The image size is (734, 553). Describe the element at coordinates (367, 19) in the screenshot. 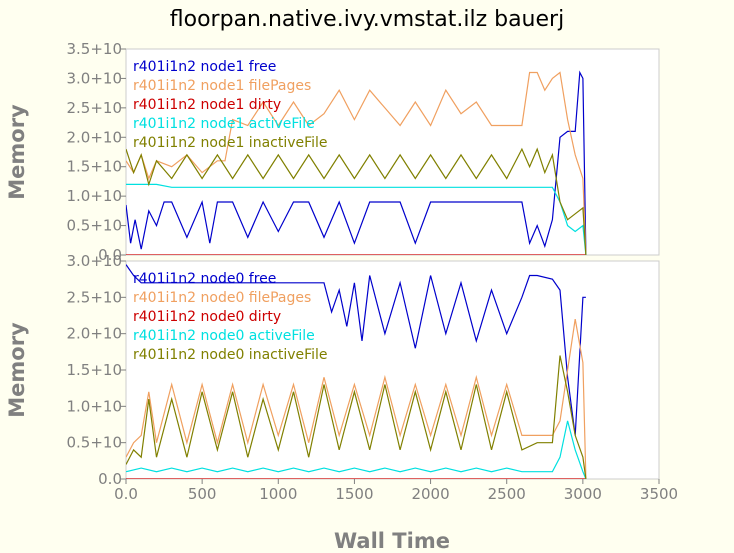

I see `chart-title: floorpan.native.ivy.vmstat.ilz bauerj` at that location.